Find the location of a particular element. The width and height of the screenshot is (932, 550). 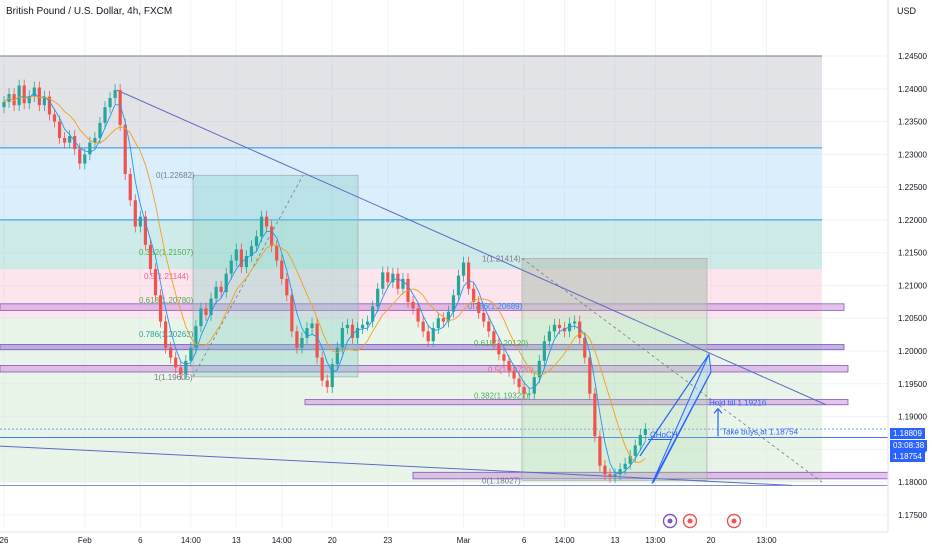

fib-diagonal-right is located at coordinates (672, 370).